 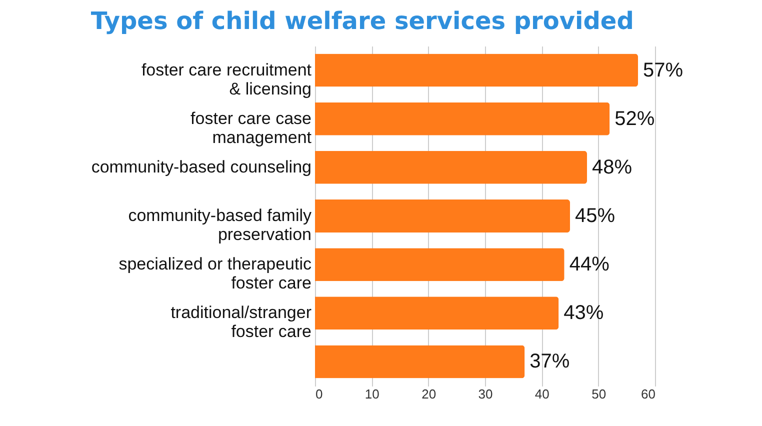 What do you see at coordinates (226, 79) in the screenshot?
I see `y-tick-label: foster care recruitment & licensing` at bounding box center [226, 79].